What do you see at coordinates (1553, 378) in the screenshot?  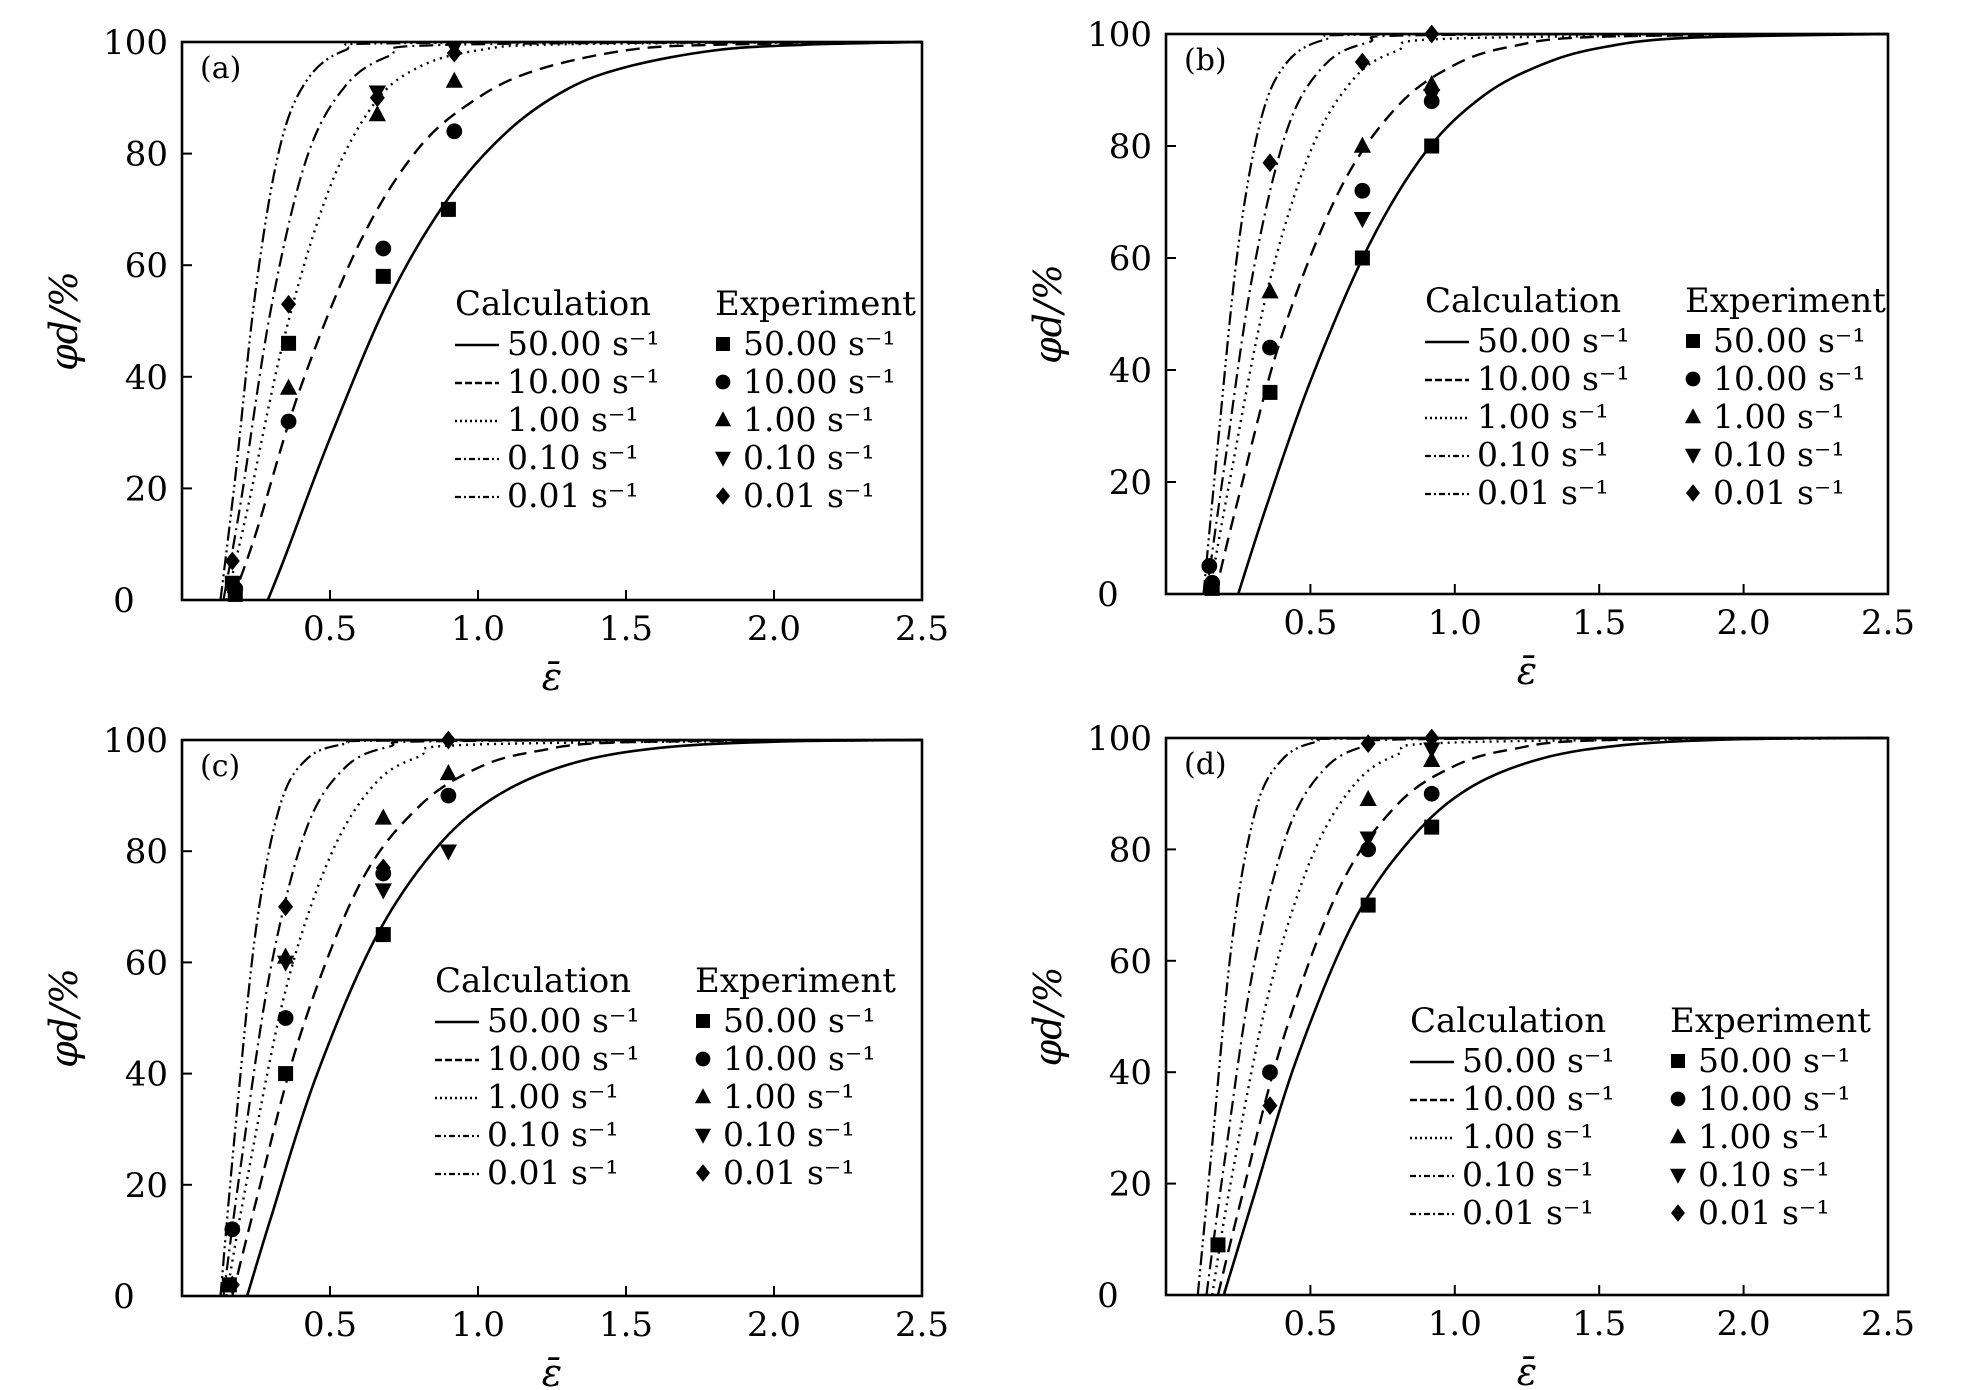 I see `legend-calculation-entry: 10.00 s⁻¹` at bounding box center [1553, 378].